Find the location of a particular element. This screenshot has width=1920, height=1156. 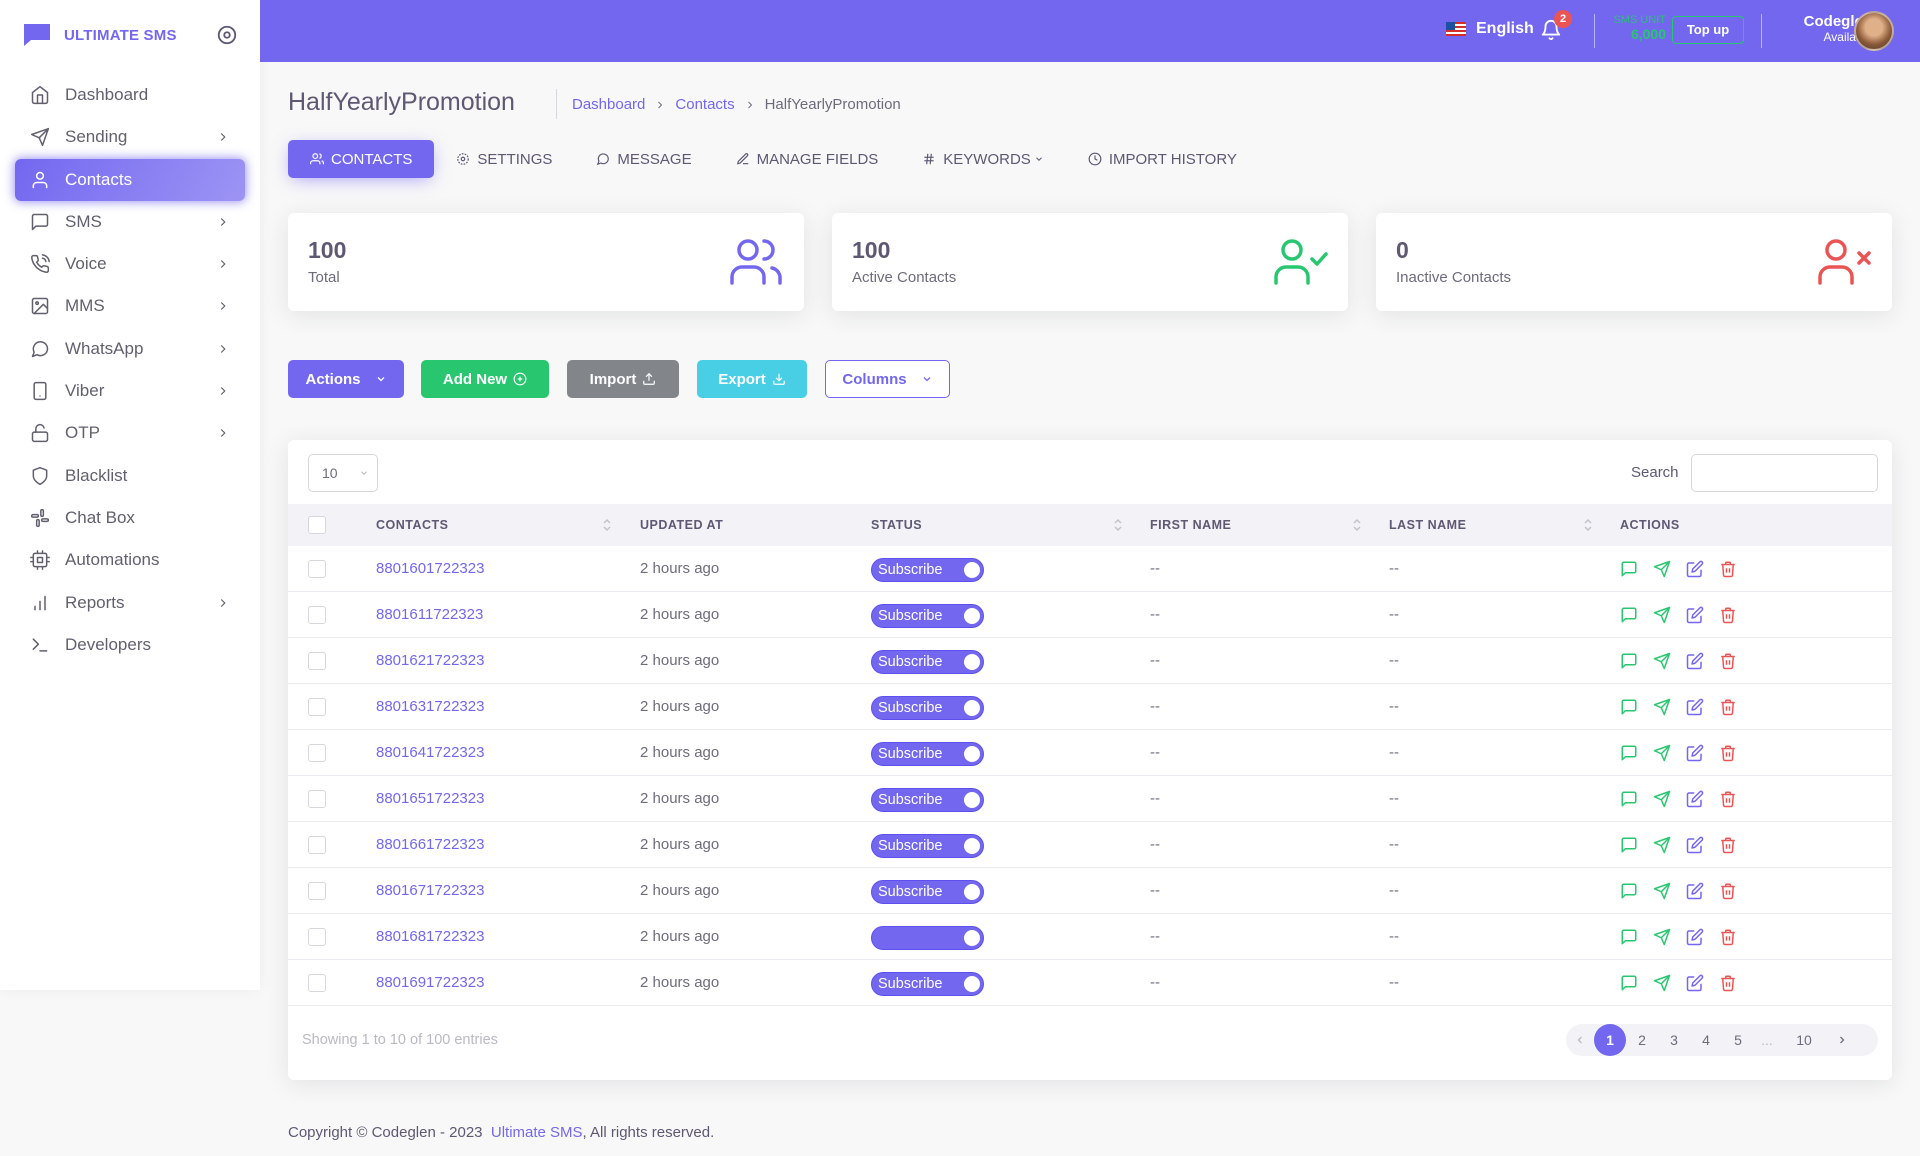

footer-link: Ultimate SMS is located at coordinates (536, 1132).